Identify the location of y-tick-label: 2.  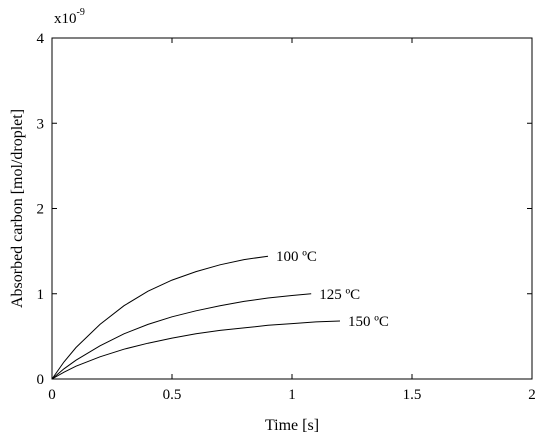
(41, 210).